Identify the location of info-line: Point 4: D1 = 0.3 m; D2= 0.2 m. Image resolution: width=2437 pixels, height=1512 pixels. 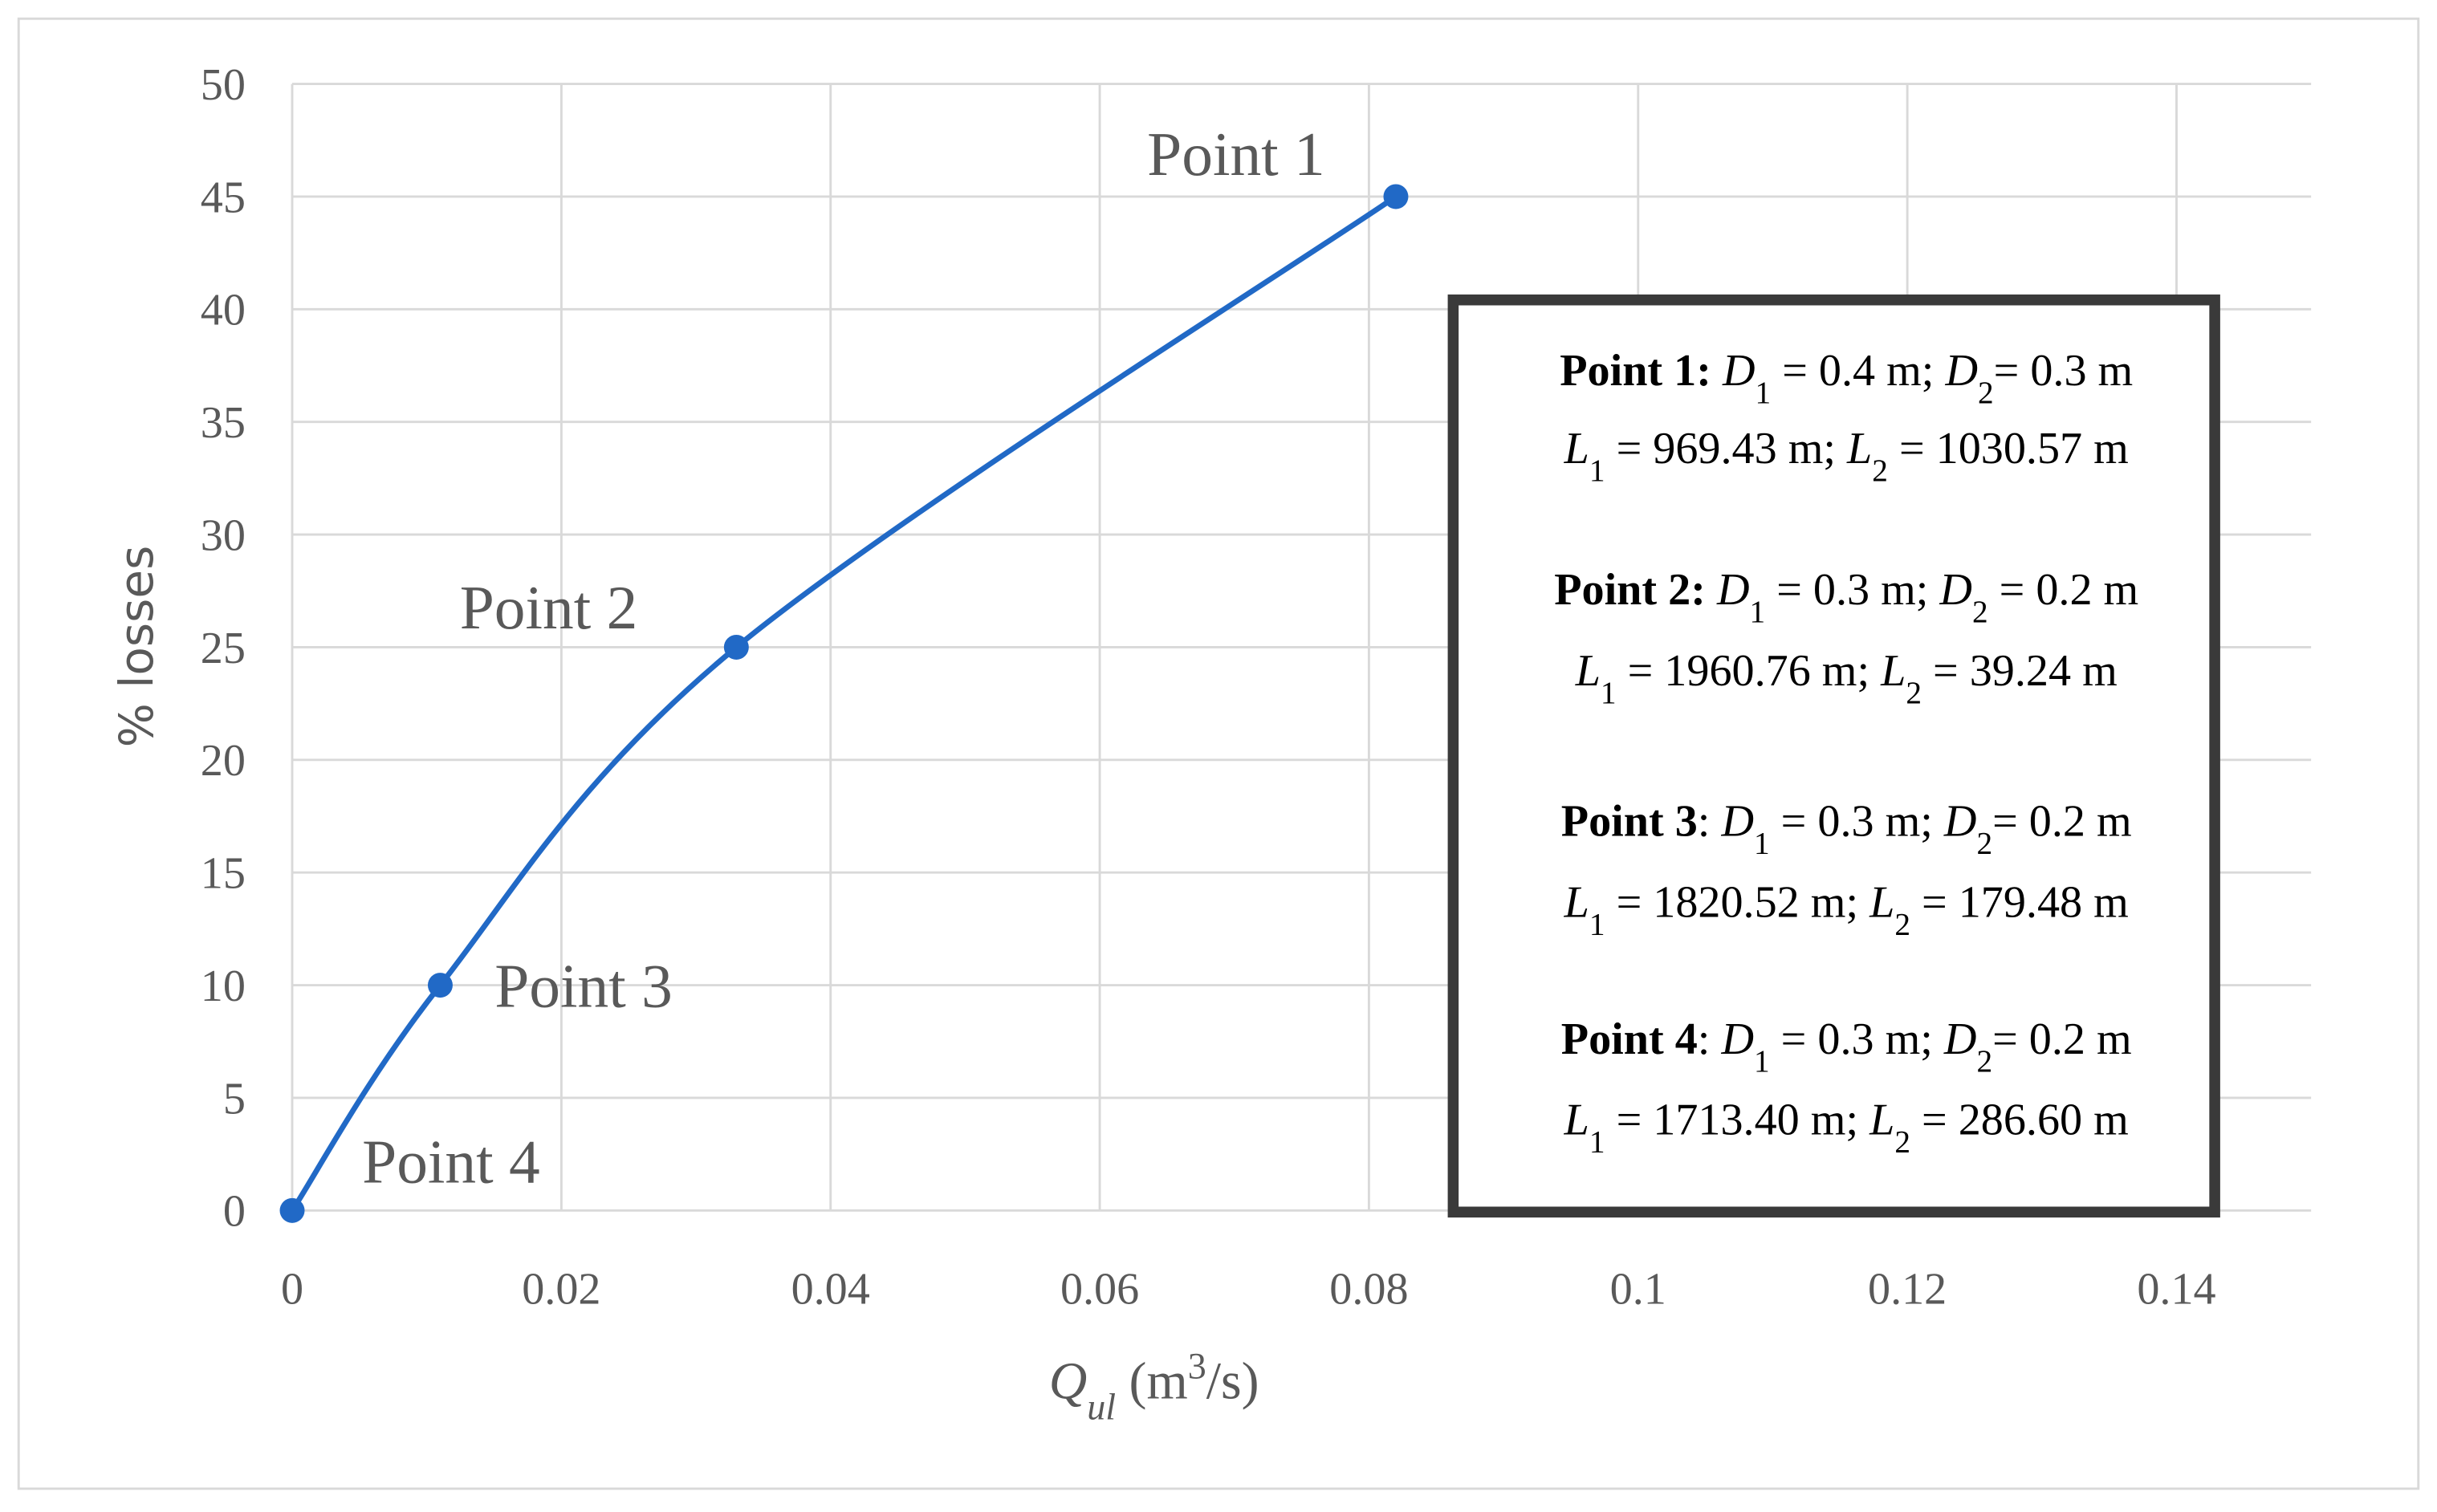
(1846, 1046).